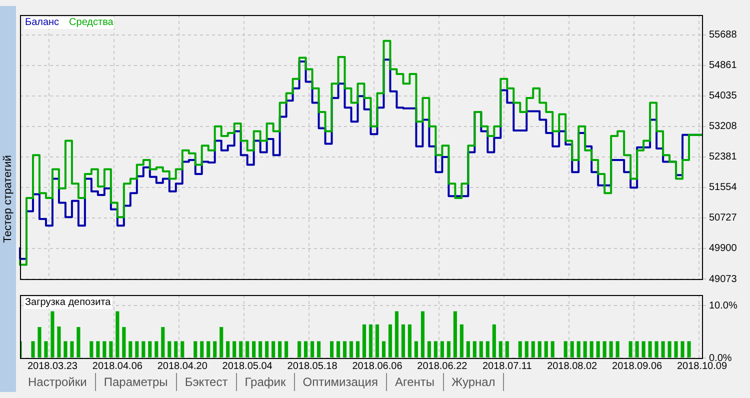  What do you see at coordinates (340, 382) in the screenshot?
I see `text: Оптимизация` at bounding box center [340, 382].